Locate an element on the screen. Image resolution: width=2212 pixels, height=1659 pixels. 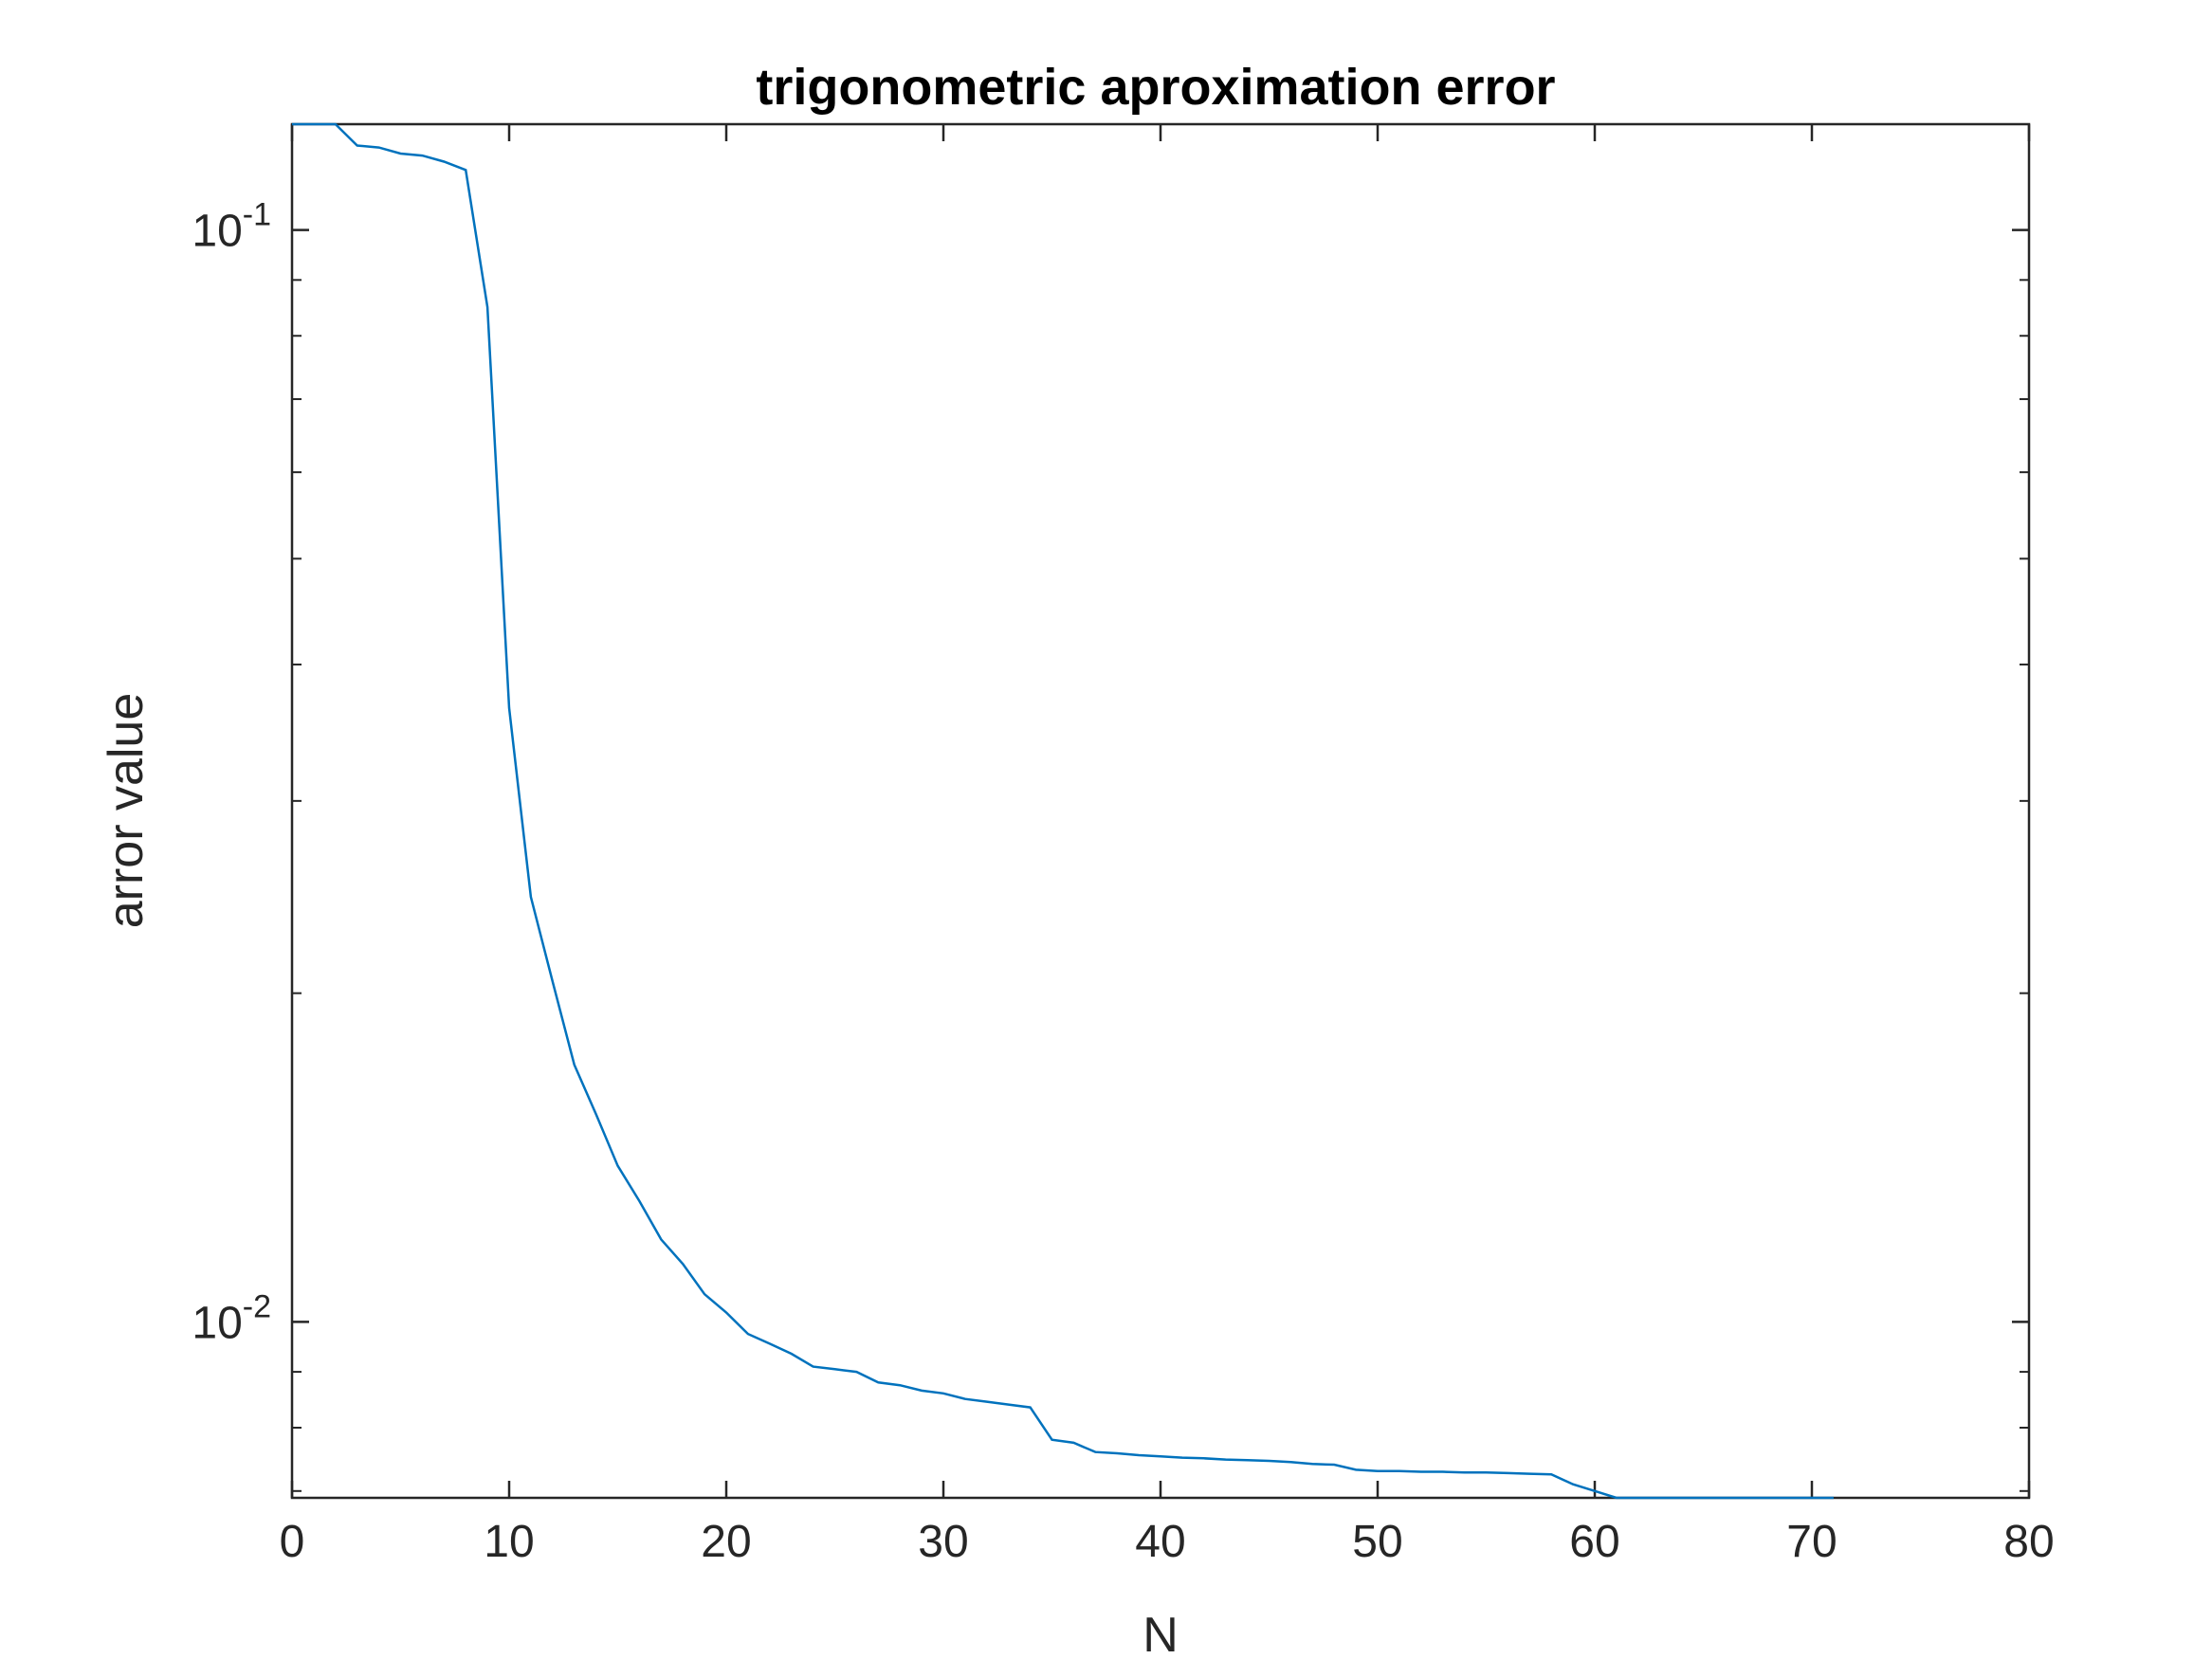
y-axis-label: arror value is located at coordinates (126, 811).